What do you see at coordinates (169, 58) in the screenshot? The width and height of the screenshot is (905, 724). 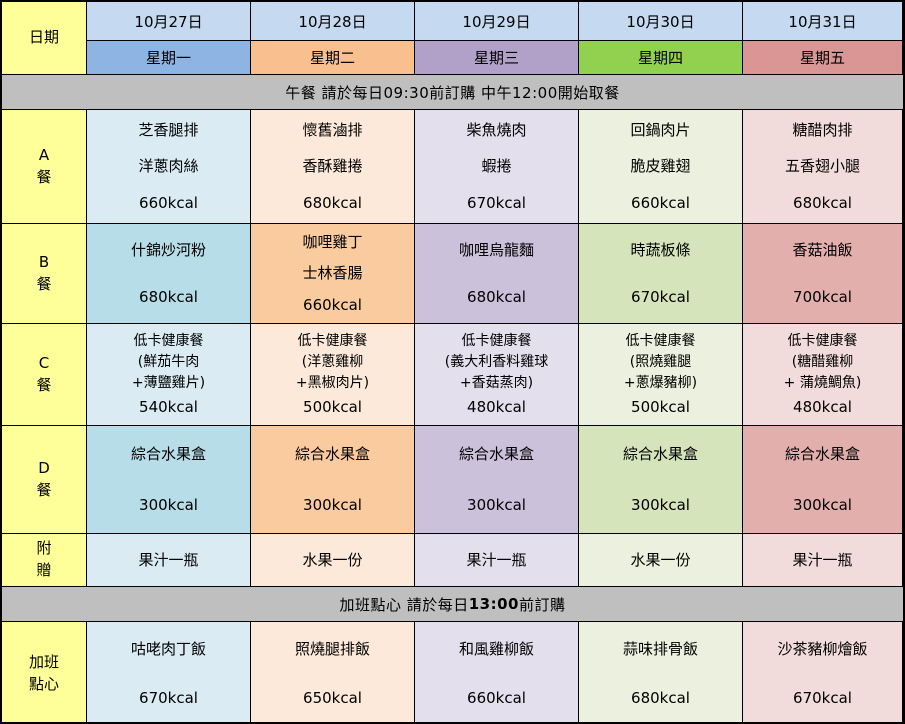 I see `weekday-cell-1: 星期一` at bounding box center [169, 58].